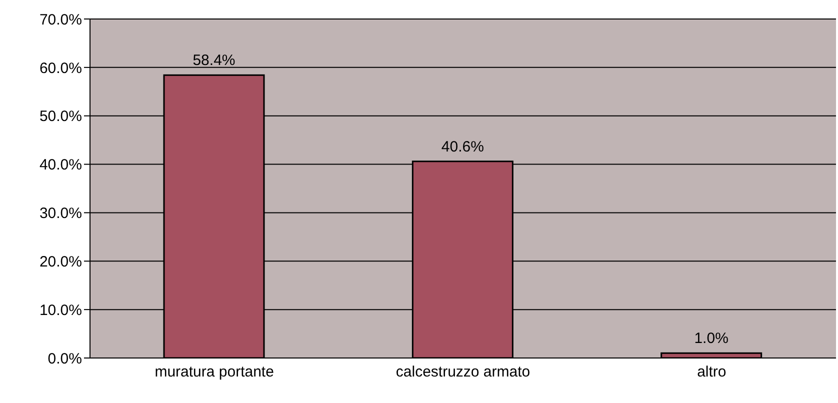  I want to click on y-tick-label: 70.0%, so click(60, 19).